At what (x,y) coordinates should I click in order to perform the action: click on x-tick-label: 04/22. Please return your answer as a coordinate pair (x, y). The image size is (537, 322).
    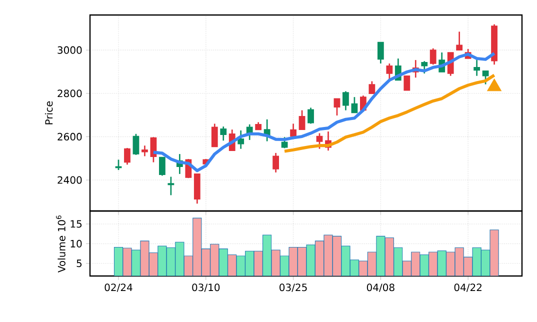
    Looking at the image, I should click on (468, 288).